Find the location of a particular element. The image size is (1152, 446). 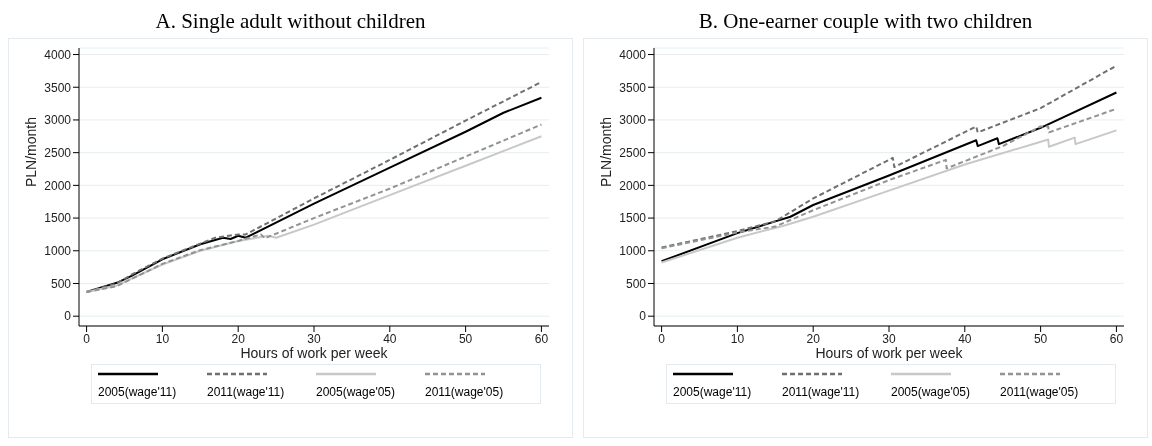

chart-title: A. Single adult without children is located at coordinates (290, 21).